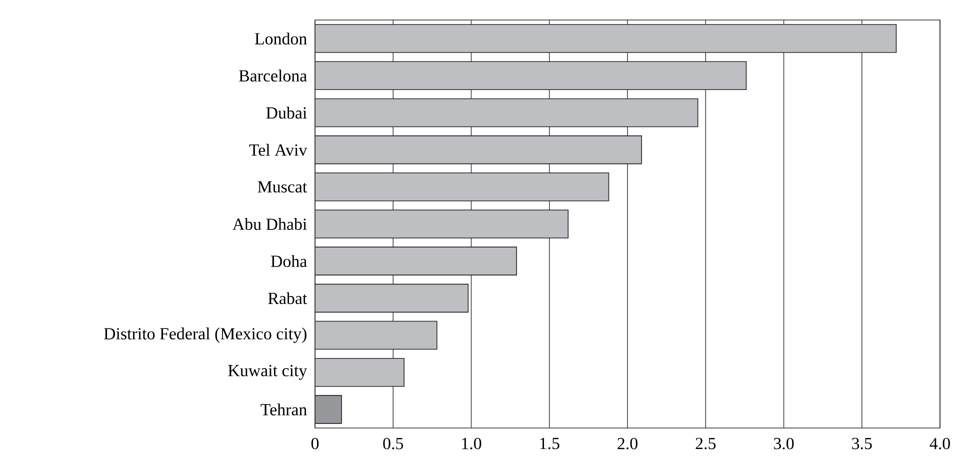  I want to click on x-tick-label: 4.0, so click(940, 444).